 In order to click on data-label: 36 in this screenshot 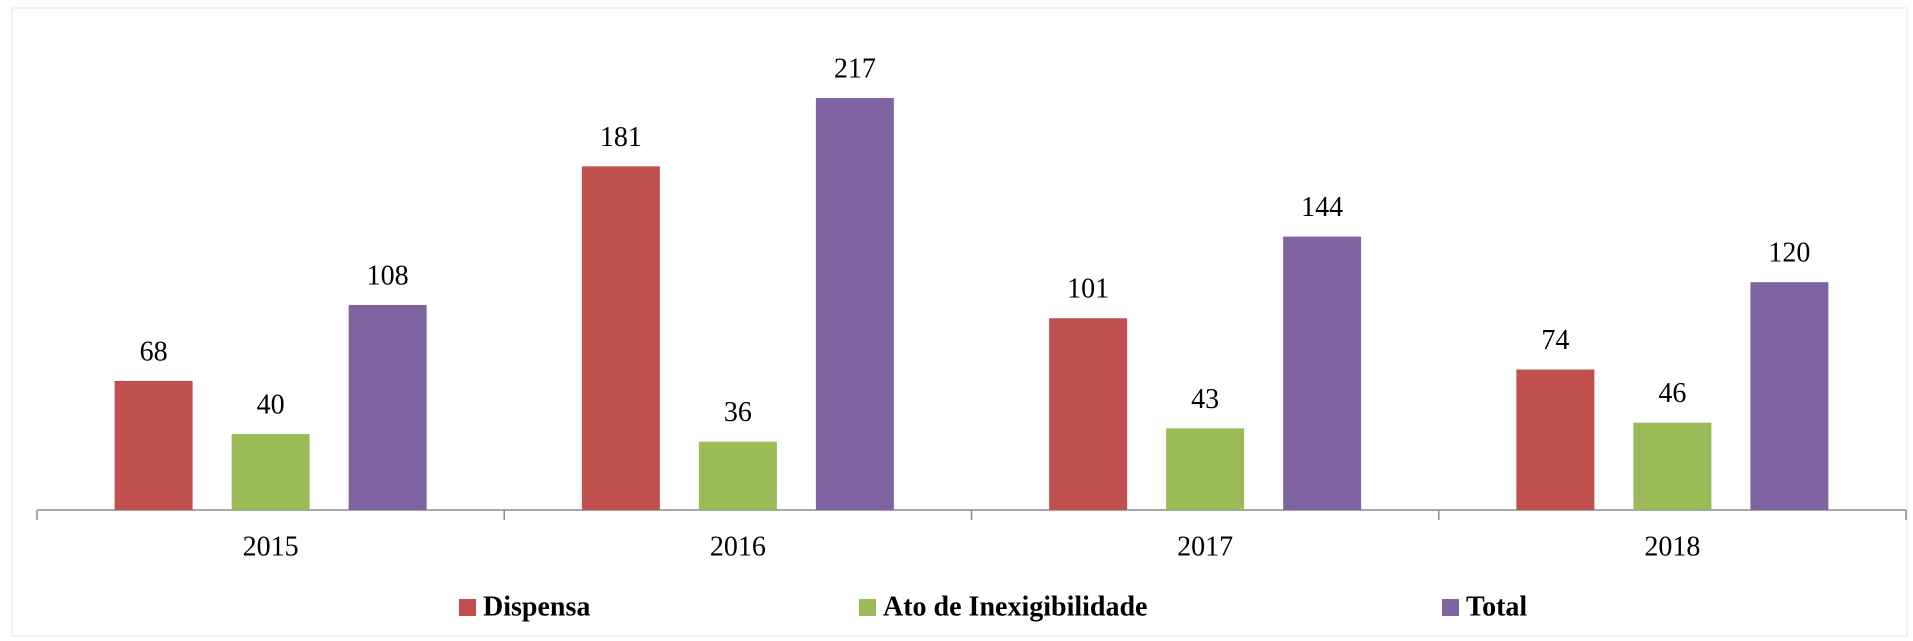, I will do `click(738, 412)`.